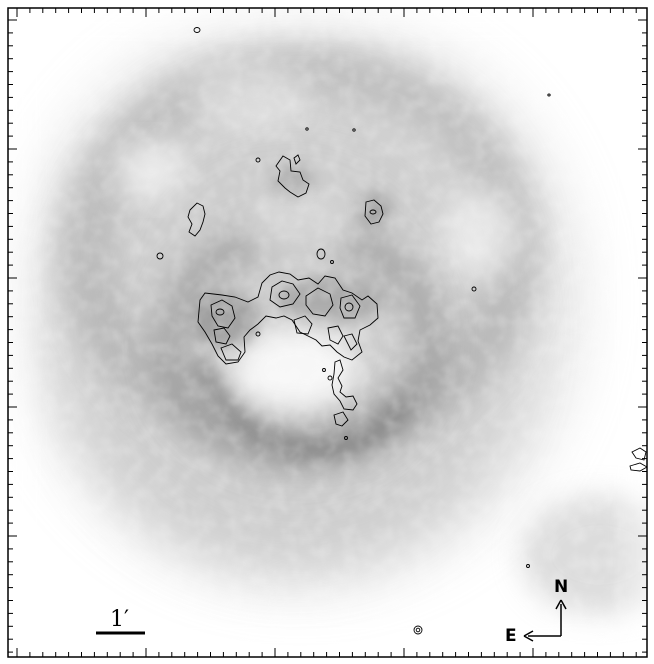  I want to click on compass-east-label: E, so click(511, 636).